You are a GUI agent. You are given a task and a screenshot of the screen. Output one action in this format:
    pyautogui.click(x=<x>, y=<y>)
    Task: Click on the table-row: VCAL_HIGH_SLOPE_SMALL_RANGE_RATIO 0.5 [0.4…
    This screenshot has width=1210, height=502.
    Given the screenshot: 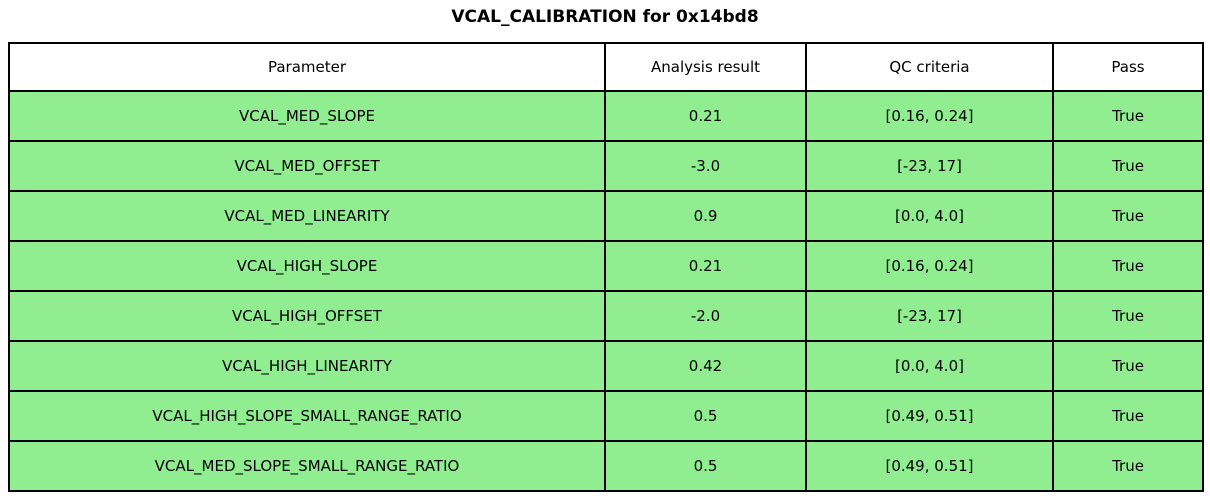 What is the action you would take?
    pyautogui.click(x=606, y=416)
    